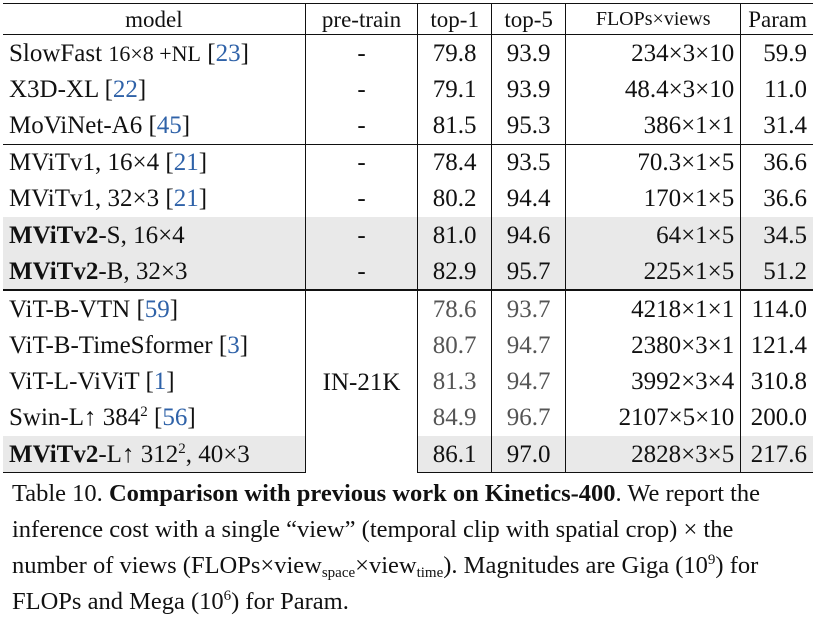 The height and width of the screenshot is (625, 816). Describe the element at coordinates (653, 89) in the screenshot. I see `flops-cell: 48.4×3×10` at that location.